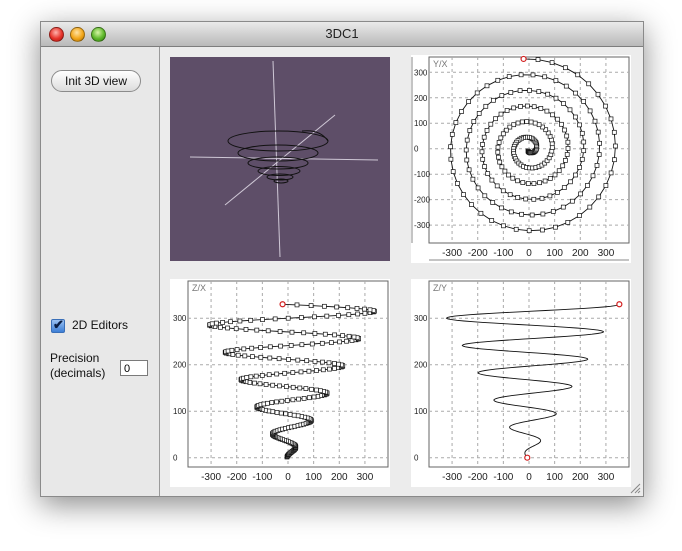 The image size is (682, 551). Describe the element at coordinates (527, 457) in the screenshot. I see `start-point-marker` at that location.